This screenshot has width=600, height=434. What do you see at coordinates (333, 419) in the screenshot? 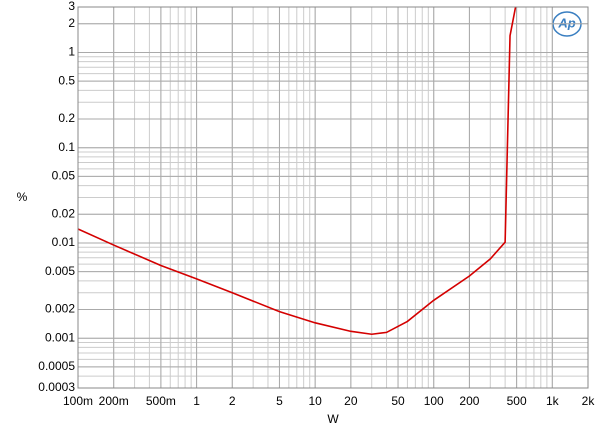
I see `x-axis-label: W` at bounding box center [333, 419].